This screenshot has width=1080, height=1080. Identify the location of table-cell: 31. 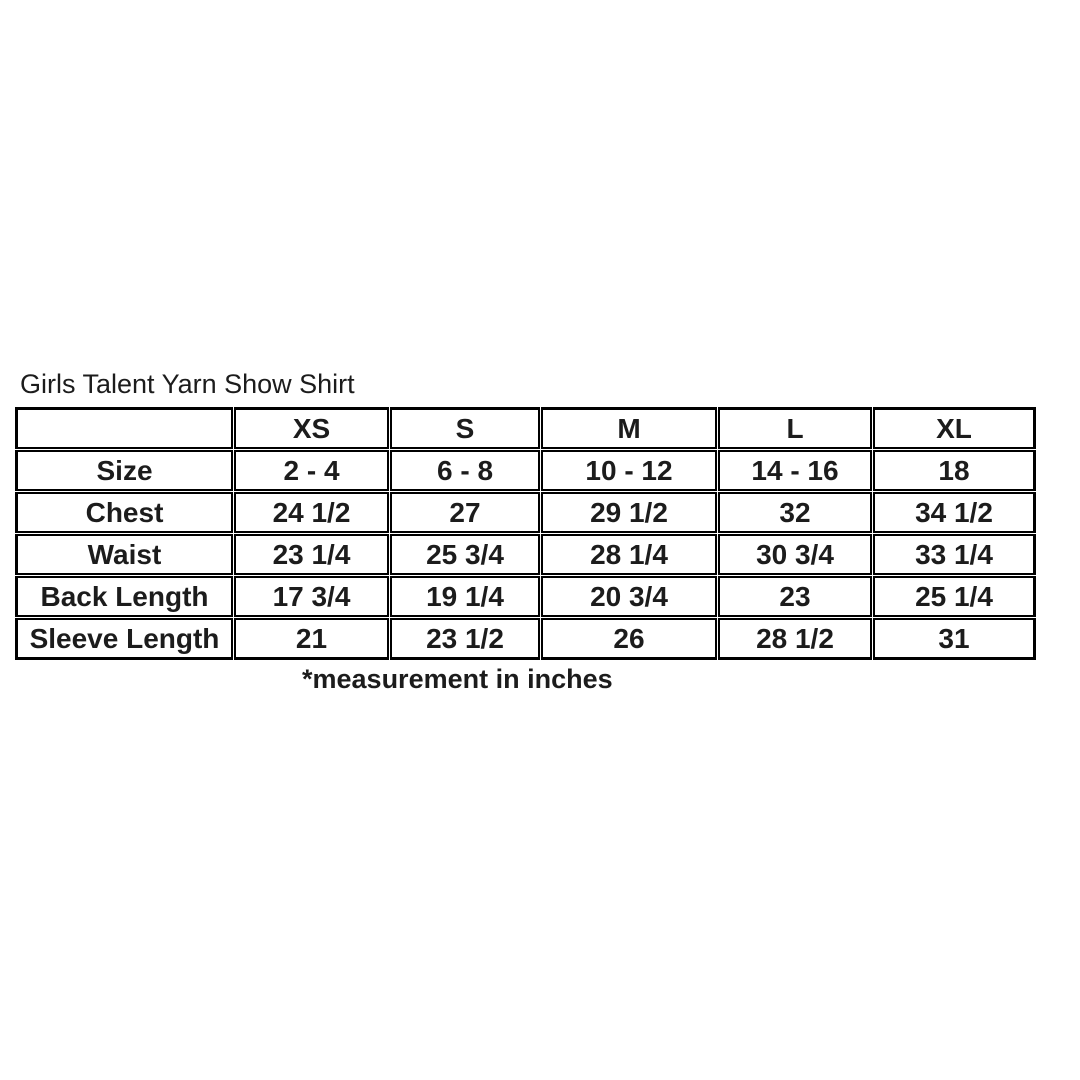
(954, 639).